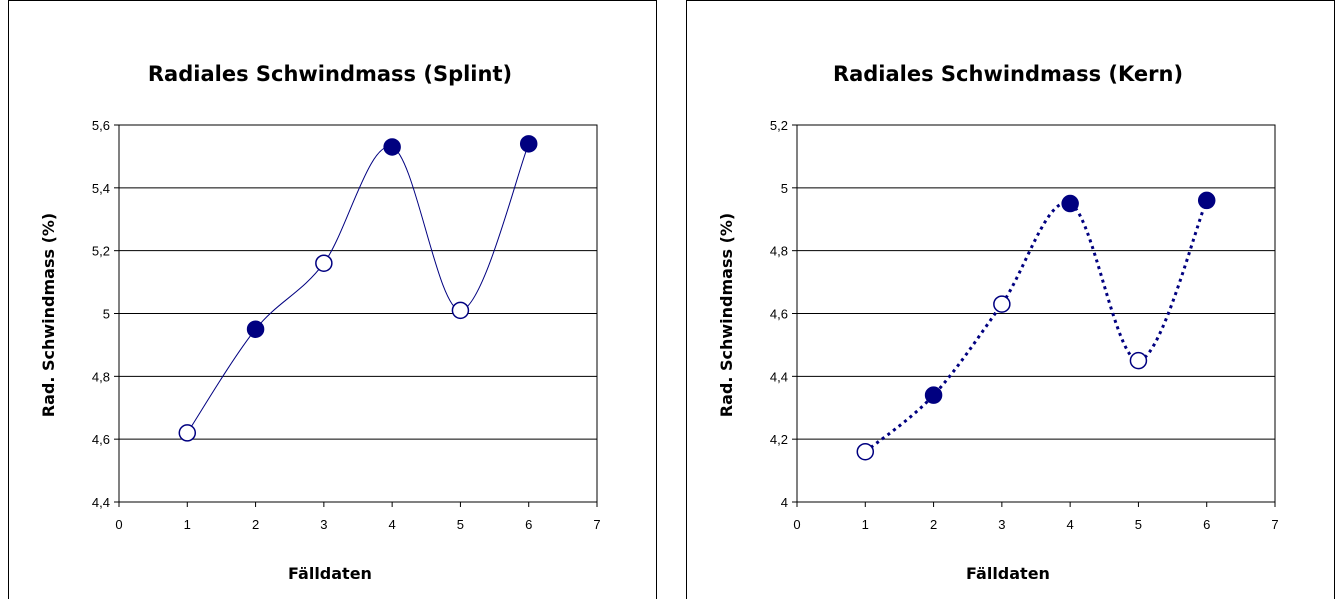 Image resolution: width=1337 pixels, height=600 pixels. What do you see at coordinates (330, 74) in the screenshot?
I see `chart-title: Radiales Schwindmass (Splint)` at bounding box center [330, 74].